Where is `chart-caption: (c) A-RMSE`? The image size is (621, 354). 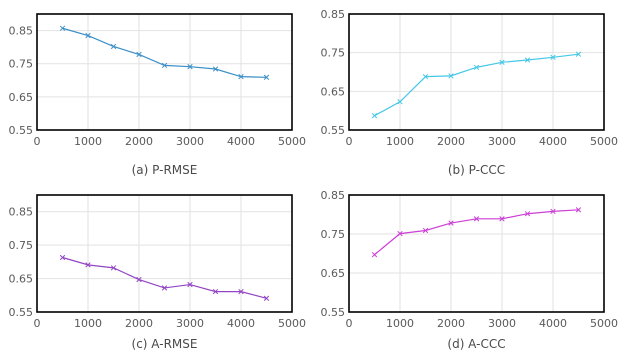 chart-caption: (c) A-RMSE is located at coordinates (165, 344).